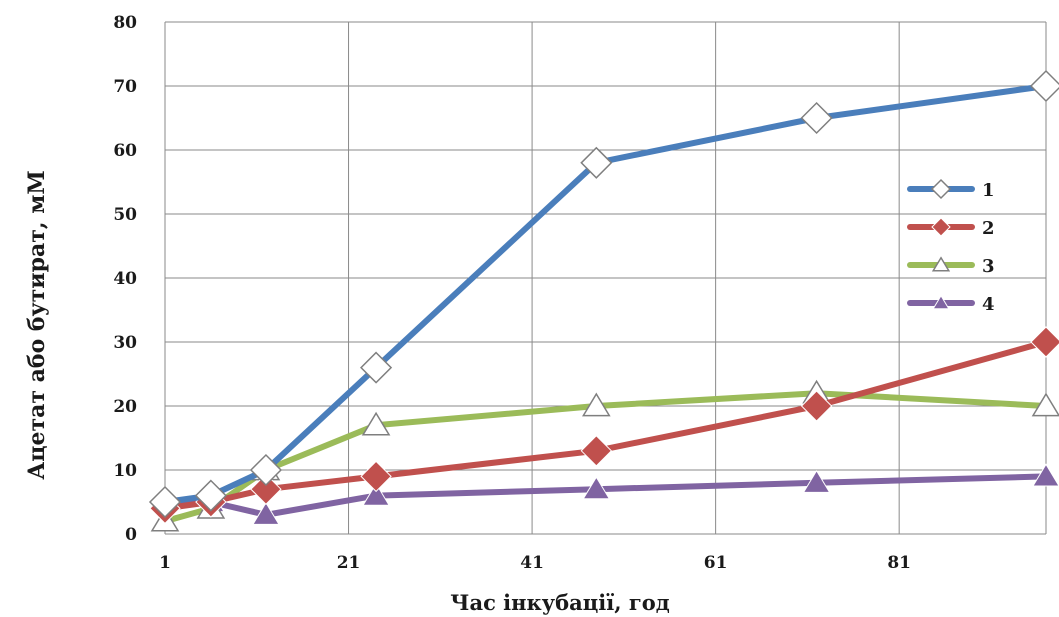  Describe the element at coordinates (125, 407) in the screenshot. I see `y-tick-label: 20` at that location.